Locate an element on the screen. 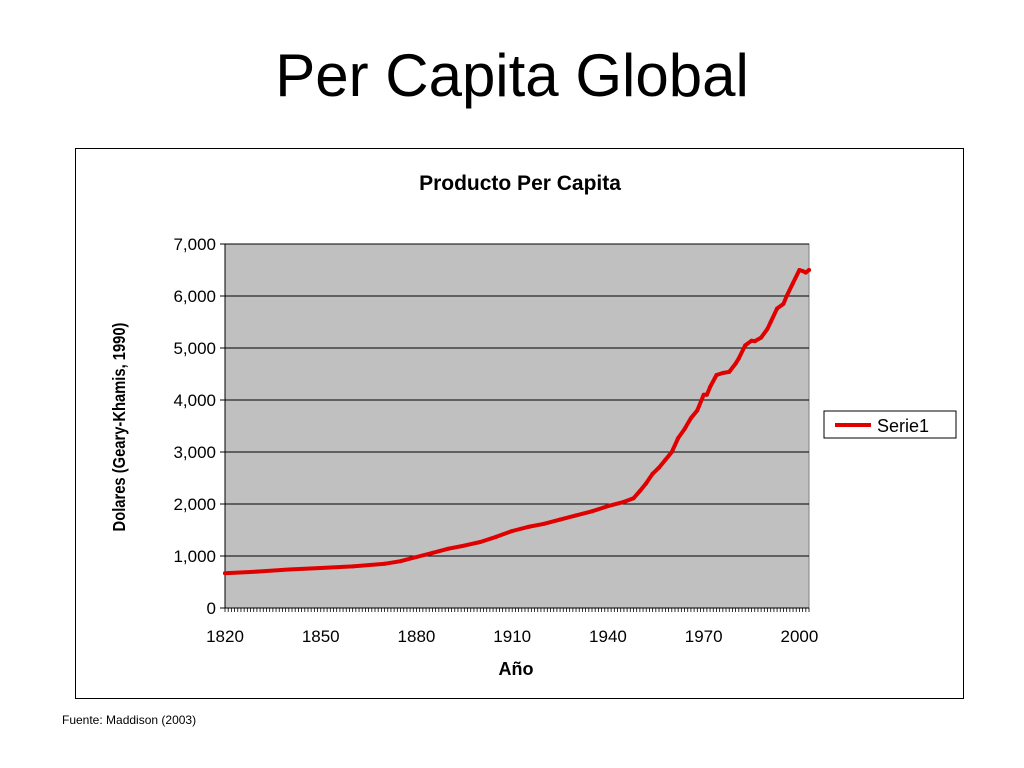 The width and height of the screenshot is (1024, 768). x-tick-label: 1880 is located at coordinates (417, 636).